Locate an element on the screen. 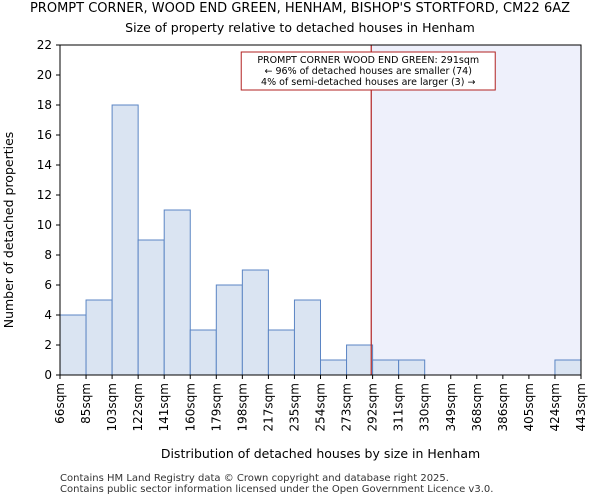  x-tick-label: 217sqm is located at coordinates (268, 407).